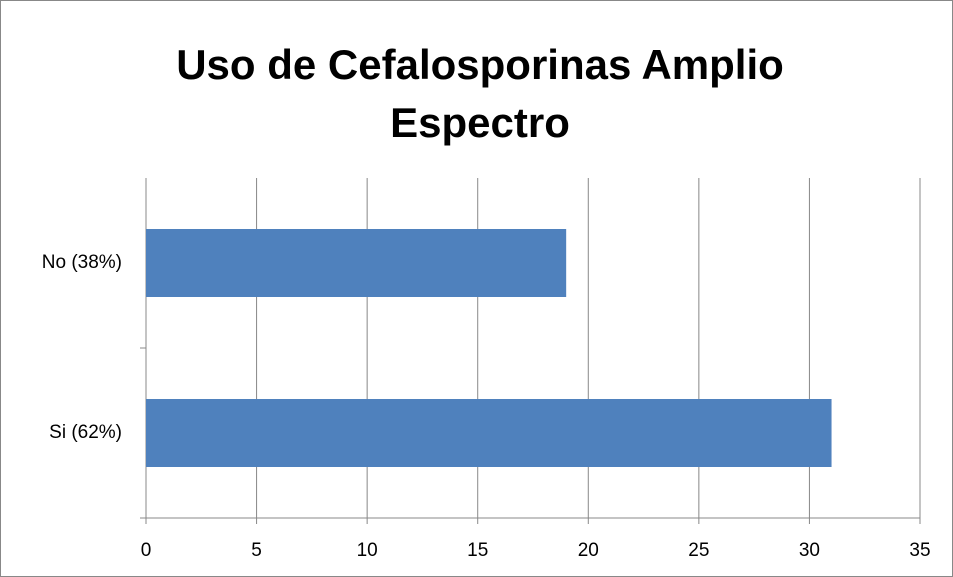 This screenshot has height=577, width=953. I want to click on chart-title: Uso de Cefalosporinas Amplio Espectro, so click(480, 93).